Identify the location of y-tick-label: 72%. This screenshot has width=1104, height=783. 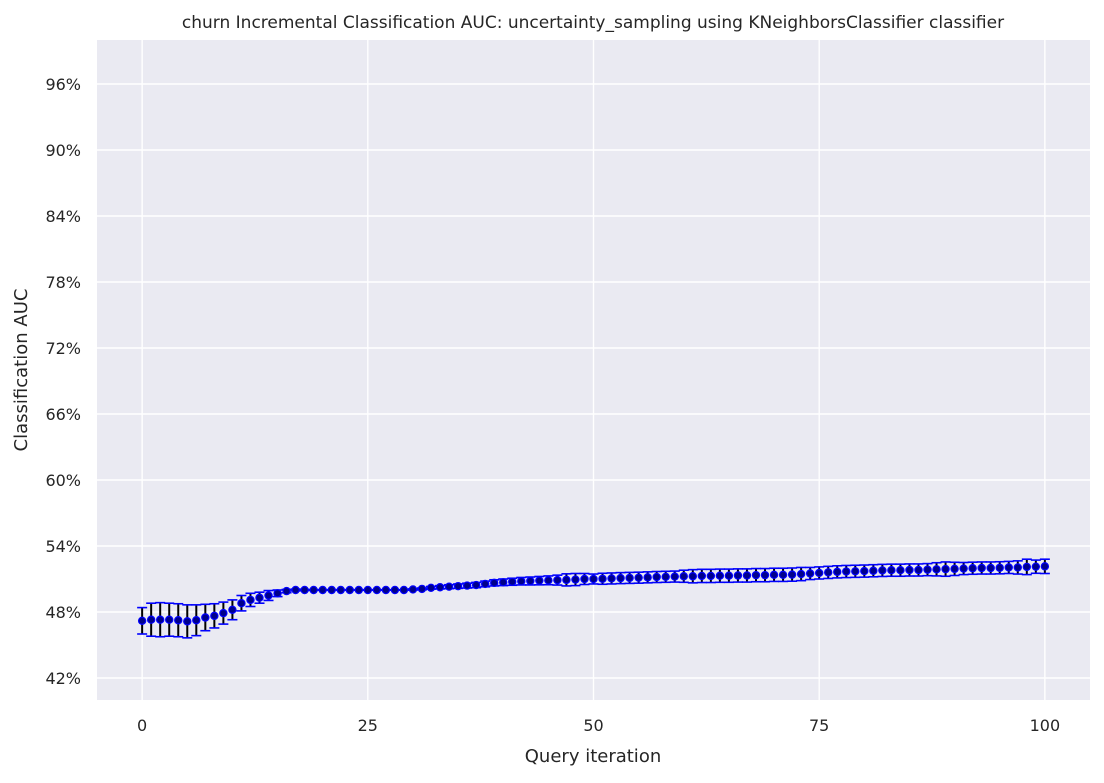
(63, 348).